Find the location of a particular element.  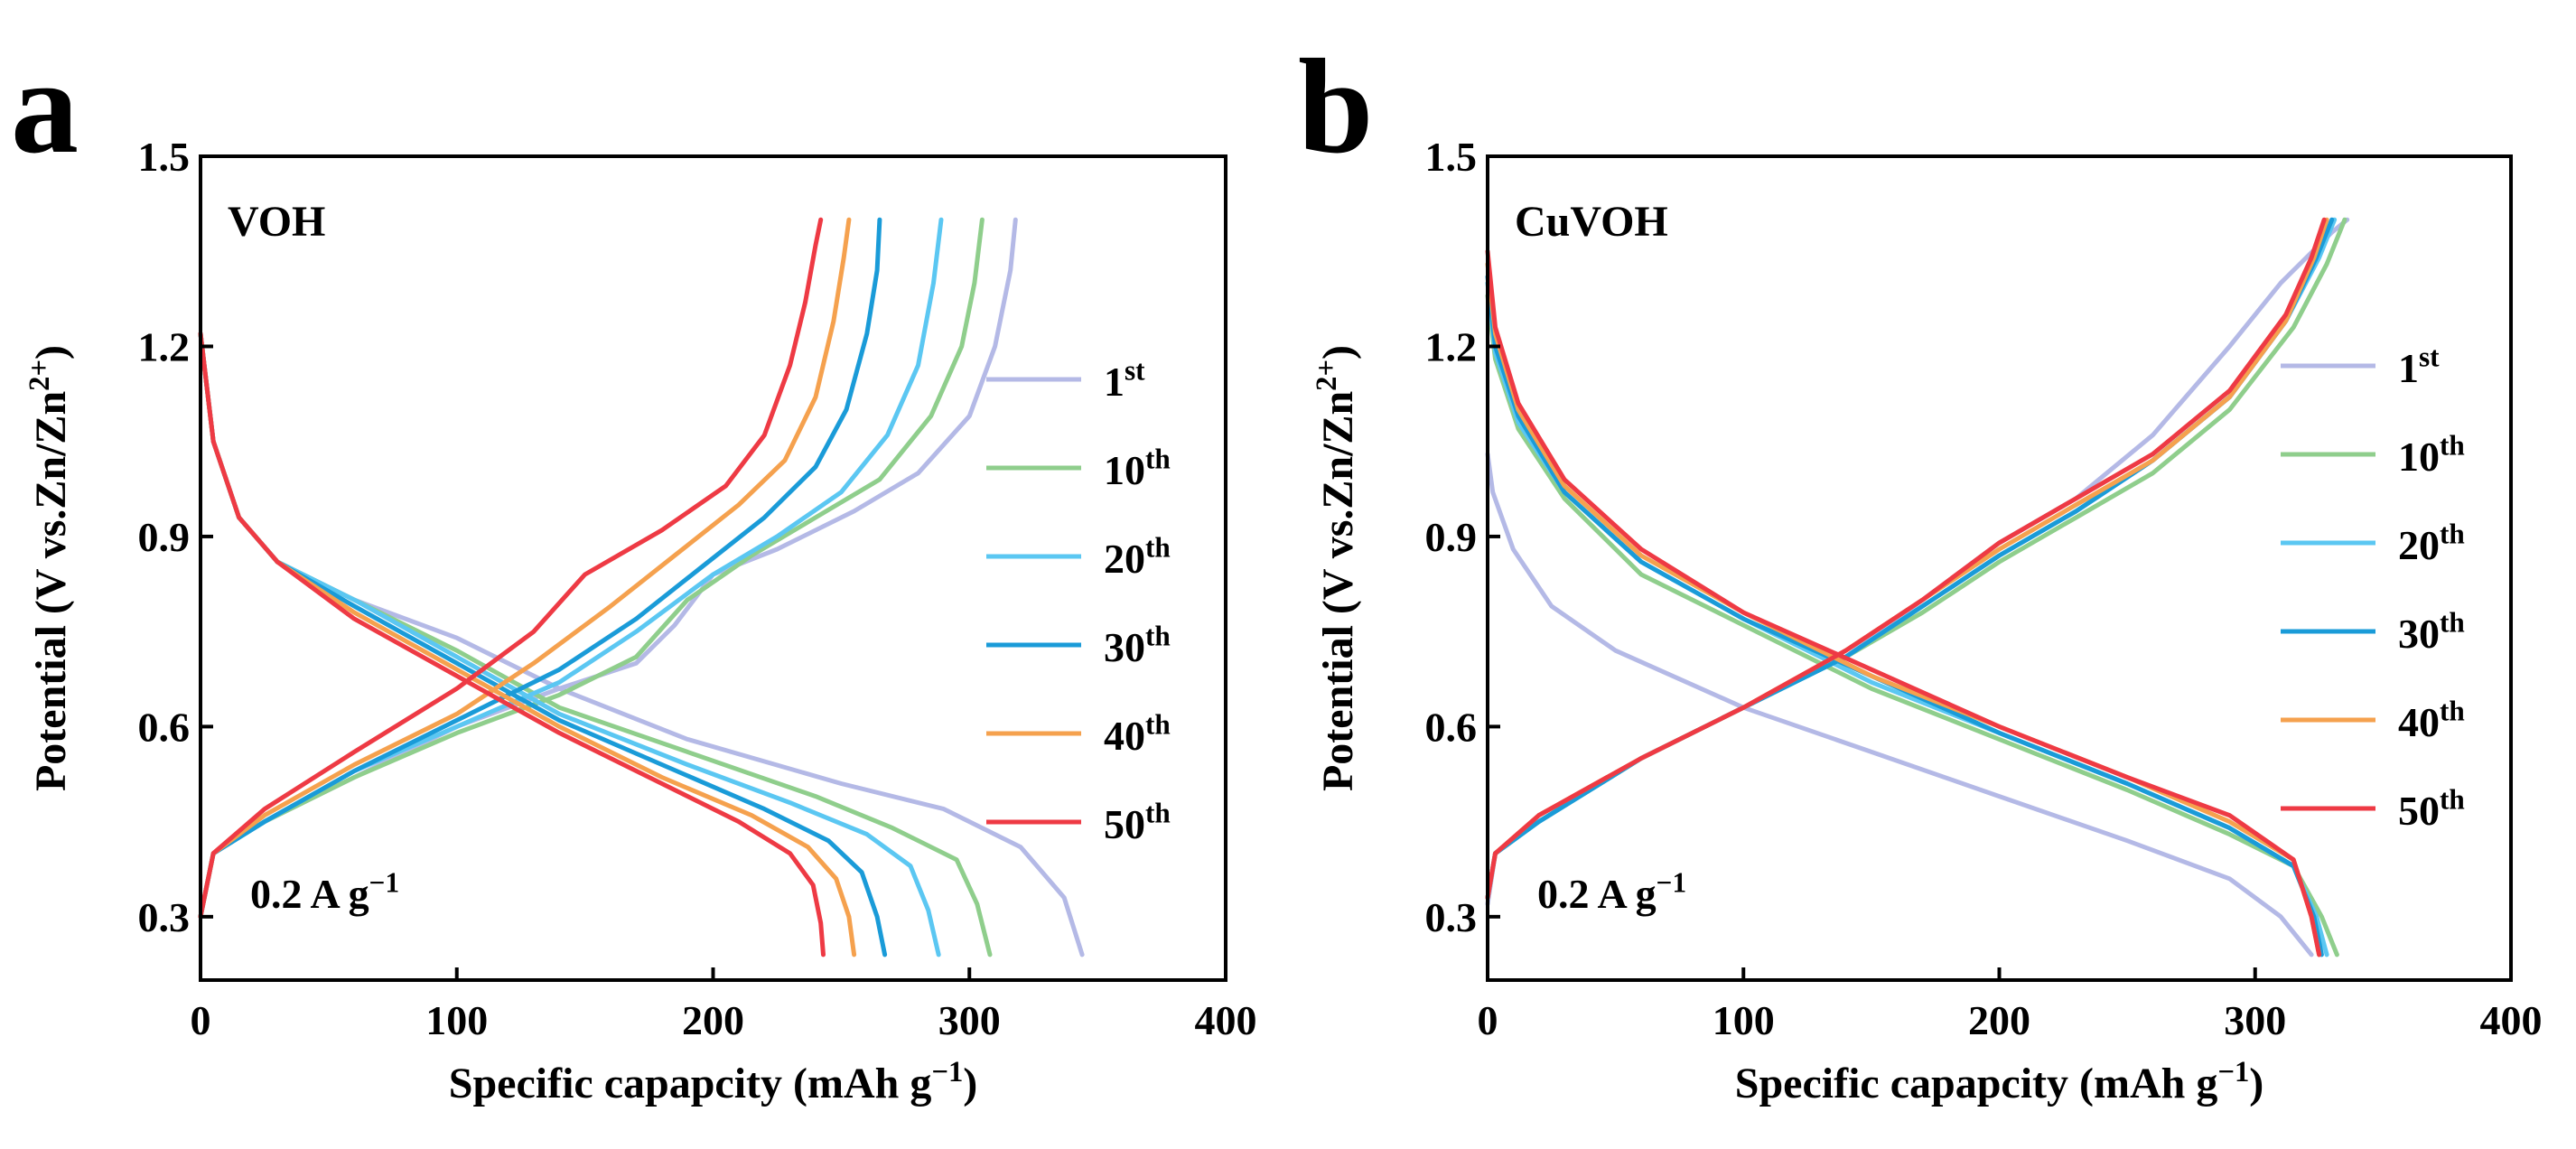

sample-label: VOH is located at coordinates (276, 222).